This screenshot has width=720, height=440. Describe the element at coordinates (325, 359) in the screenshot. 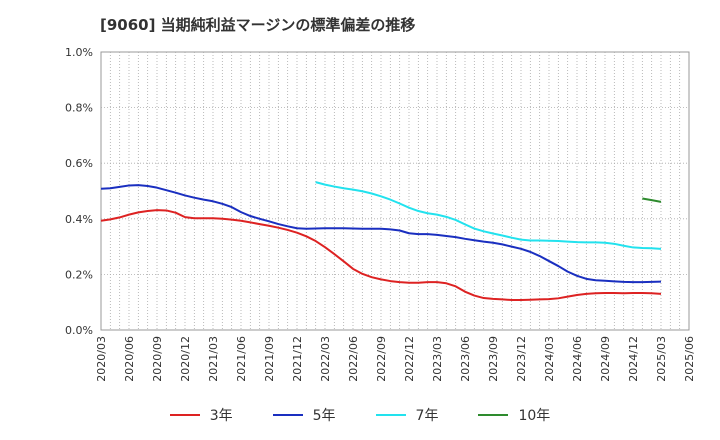

I see `x-tick-label: 2022/03` at that location.